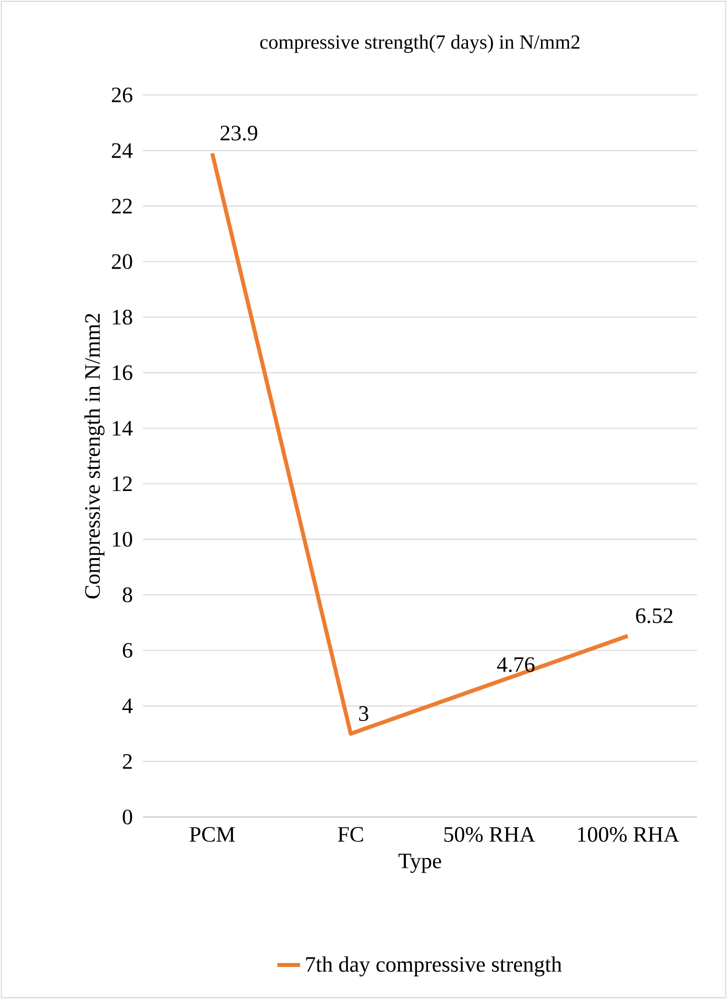  Describe the element at coordinates (122, 95) in the screenshot. I see `y-tick-label: 26` at that location.